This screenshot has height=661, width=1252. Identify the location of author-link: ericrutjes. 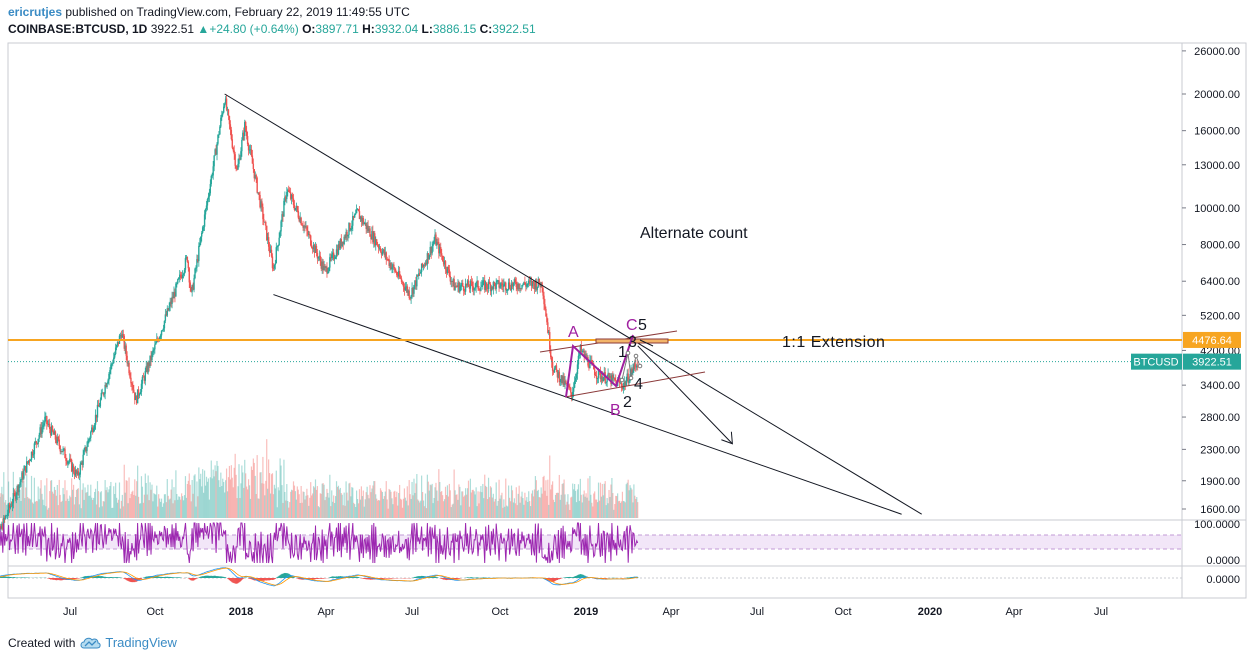
(35, 12).